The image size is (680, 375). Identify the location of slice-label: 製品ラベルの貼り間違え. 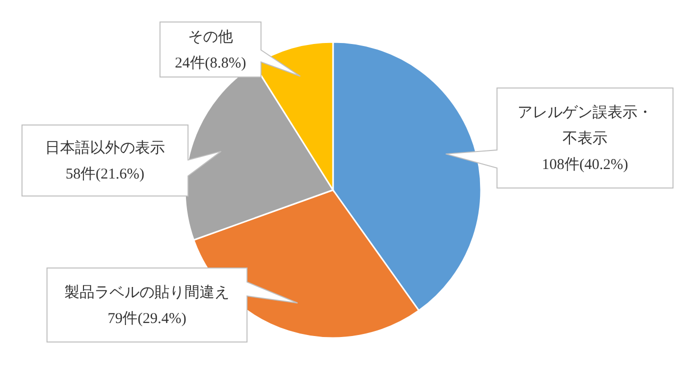
(147, 292).